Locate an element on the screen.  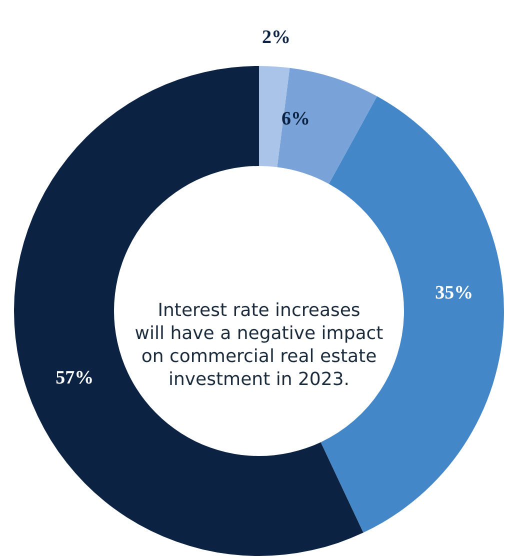
data-label: 57% is located at coordinates (75, 377).